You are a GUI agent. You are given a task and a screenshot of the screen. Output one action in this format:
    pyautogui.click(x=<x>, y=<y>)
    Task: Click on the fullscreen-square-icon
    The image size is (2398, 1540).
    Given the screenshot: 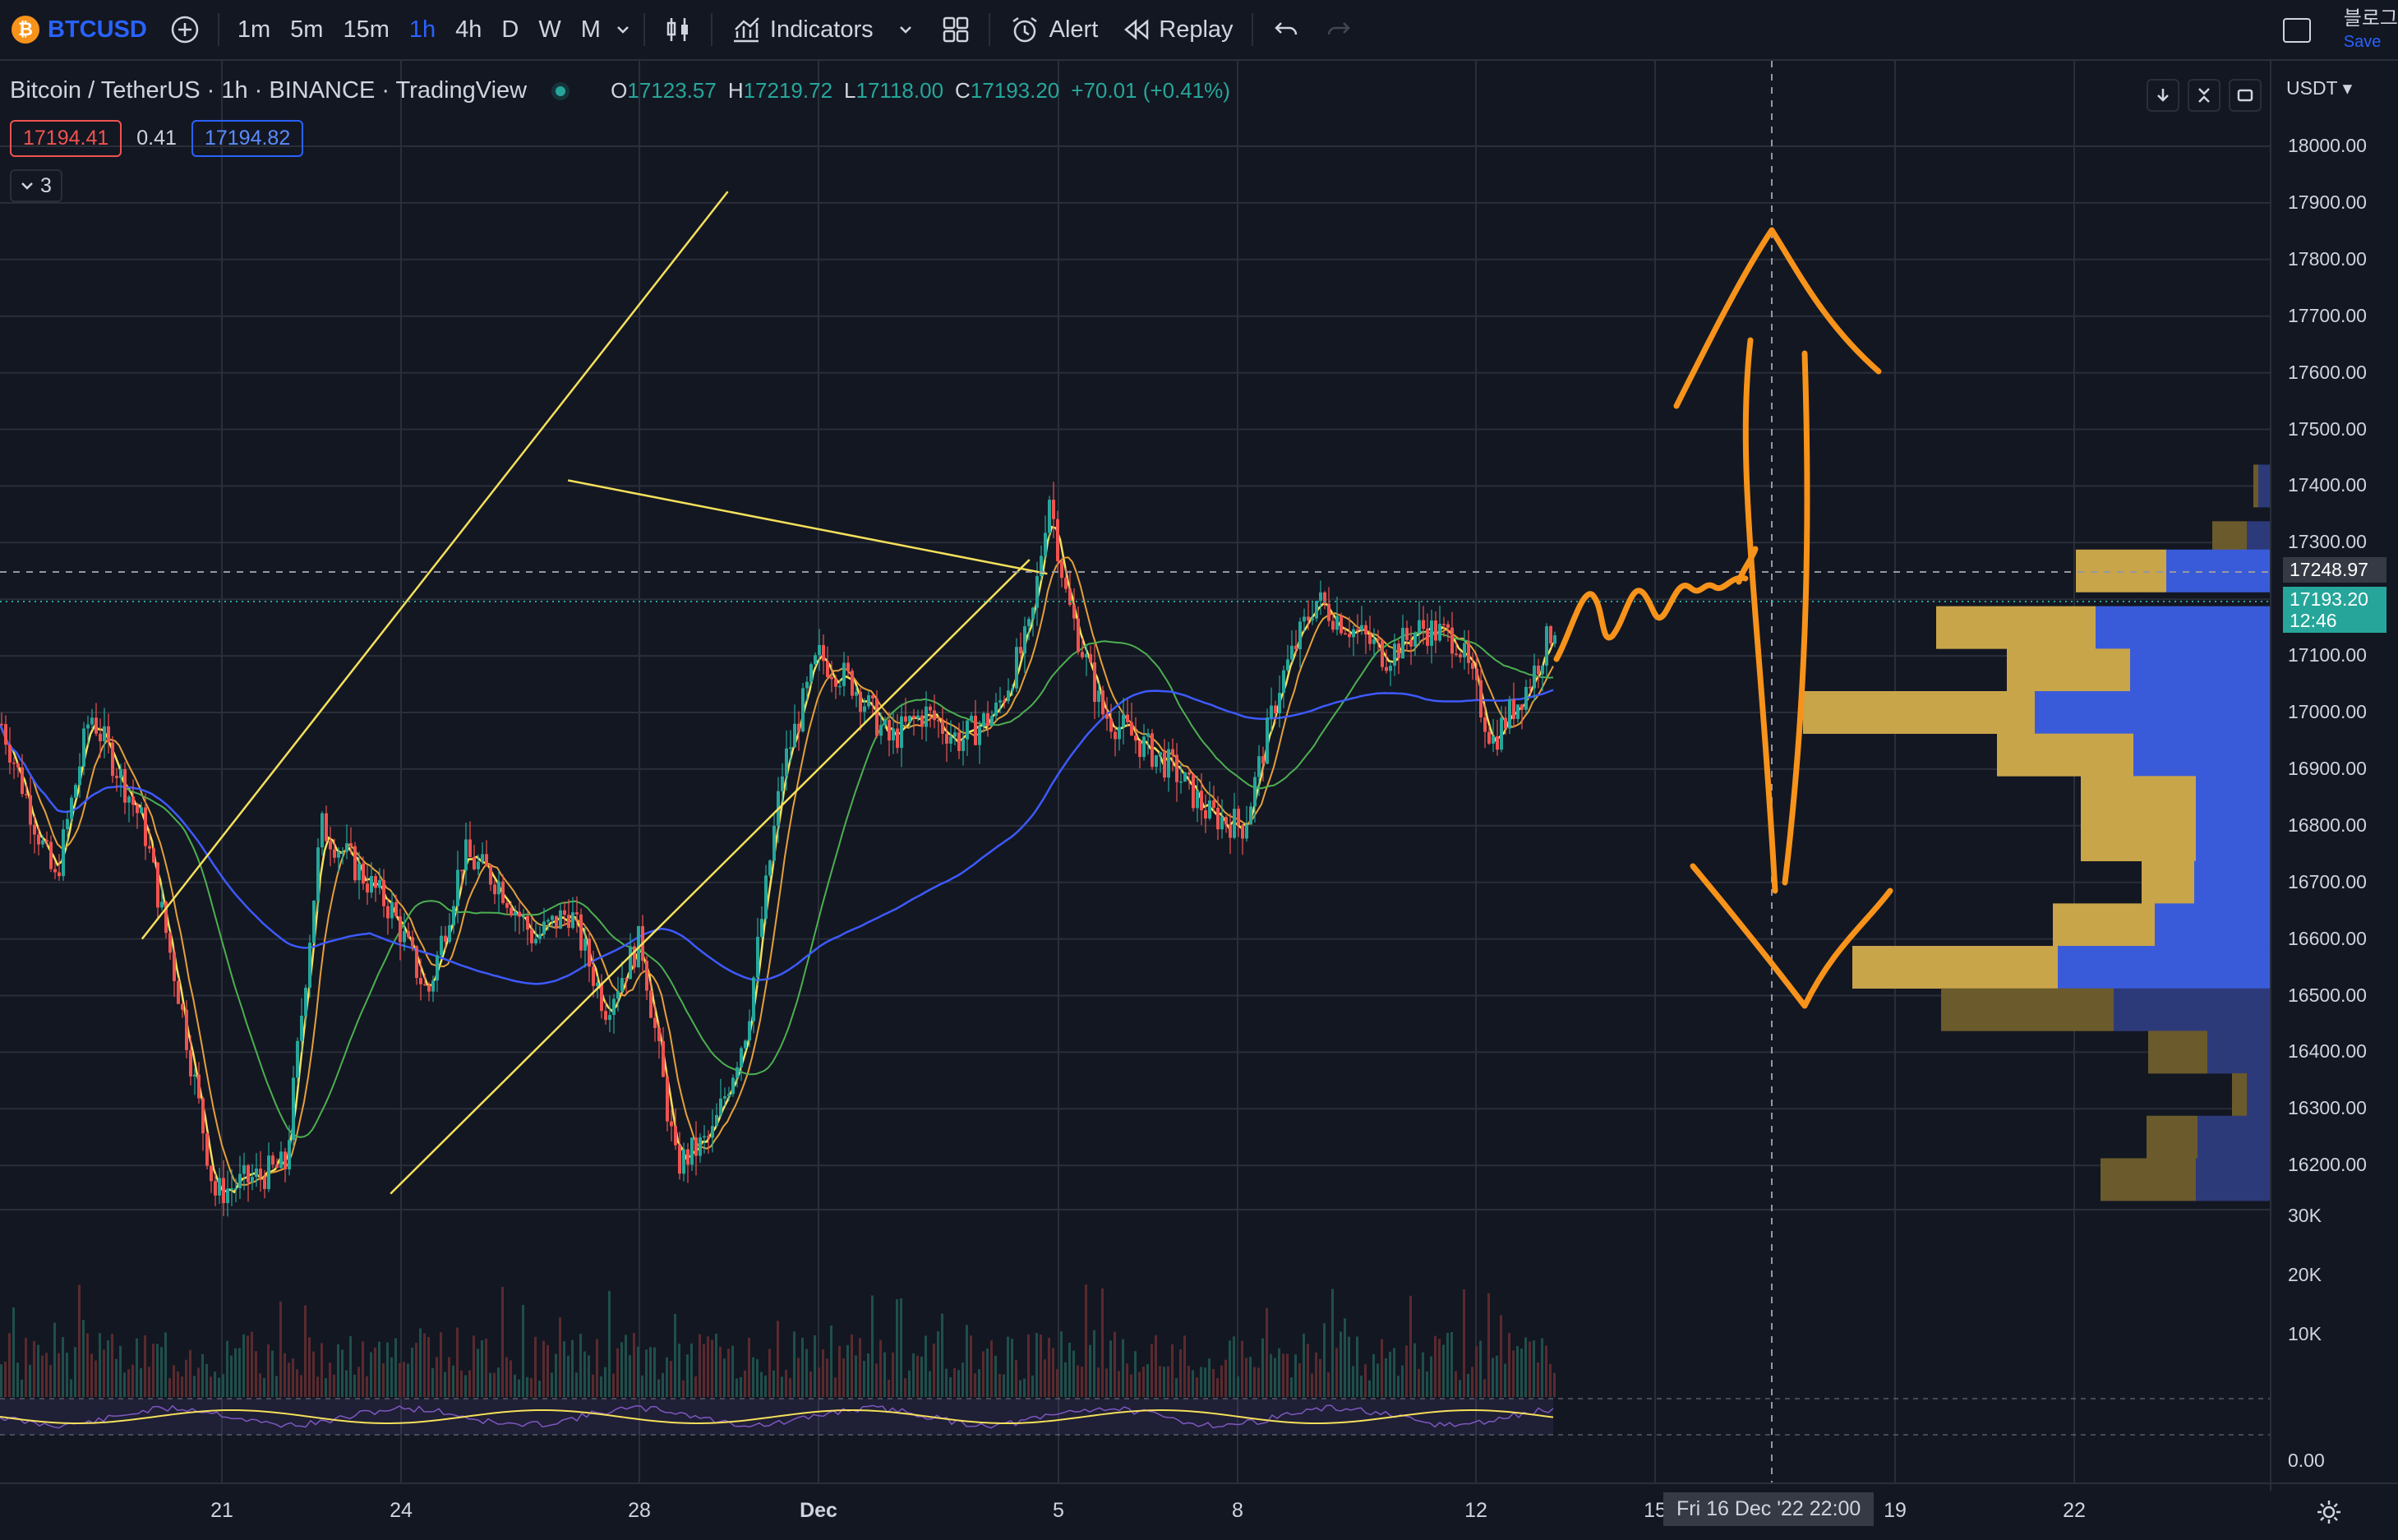 What is the action you would take?
    pyautogui.click(x=2296, y=31)
    